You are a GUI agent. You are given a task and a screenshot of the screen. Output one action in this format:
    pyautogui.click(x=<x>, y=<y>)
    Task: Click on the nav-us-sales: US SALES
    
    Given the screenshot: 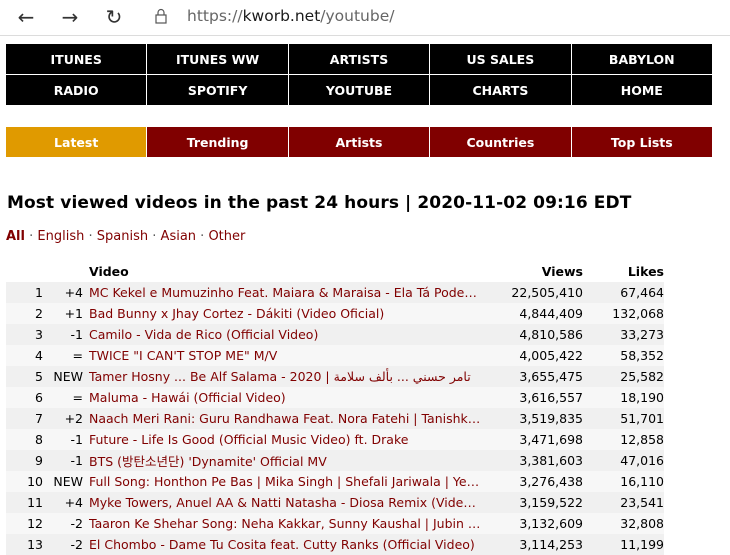 What is the action you would take?
    pyautogui.click(x=500, y=59)
    